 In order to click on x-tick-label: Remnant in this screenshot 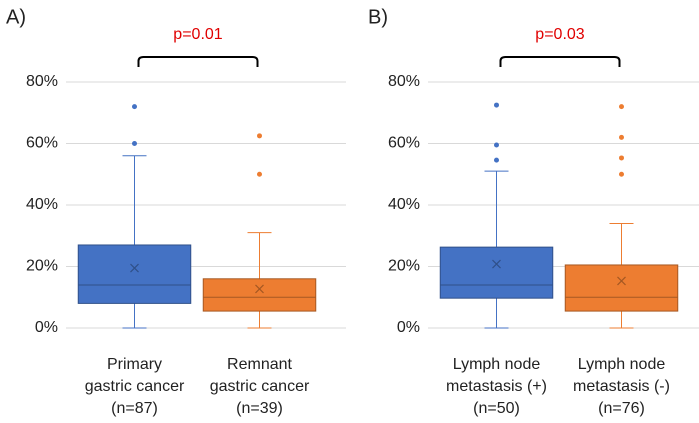, I will do `click(259, 364)`.